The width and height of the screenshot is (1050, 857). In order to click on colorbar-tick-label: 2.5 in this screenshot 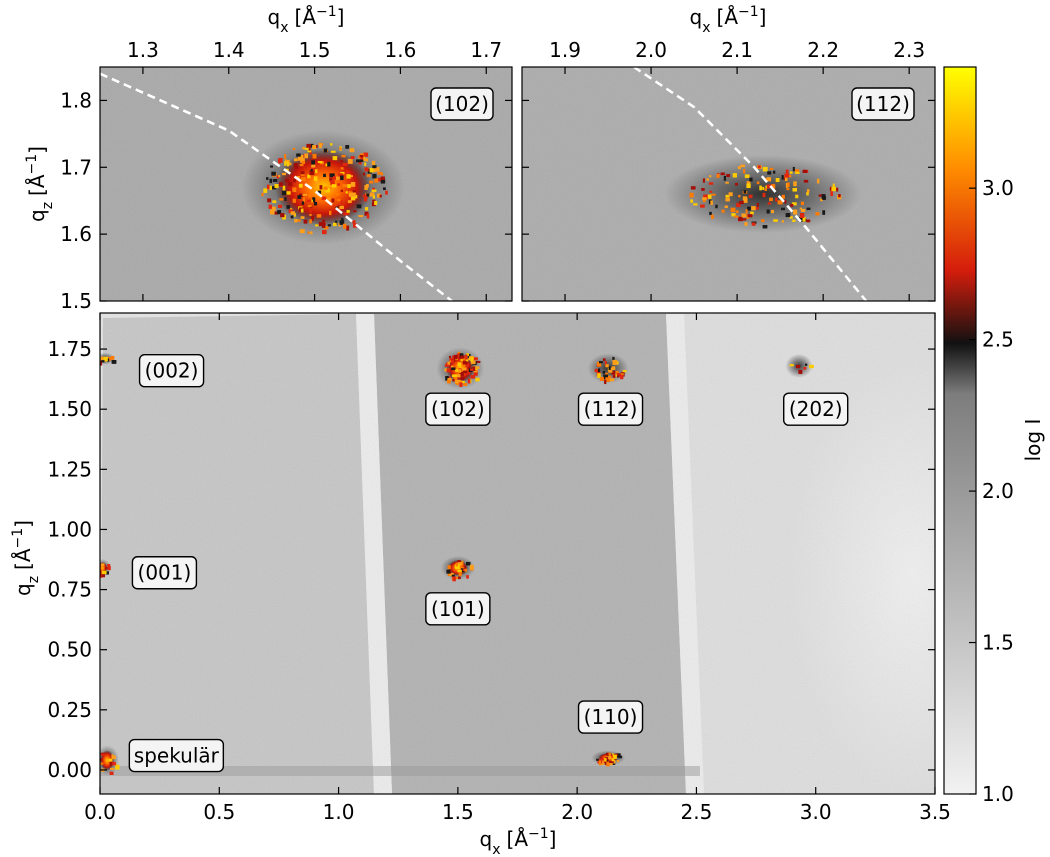, I will do `click(998, 340)`.